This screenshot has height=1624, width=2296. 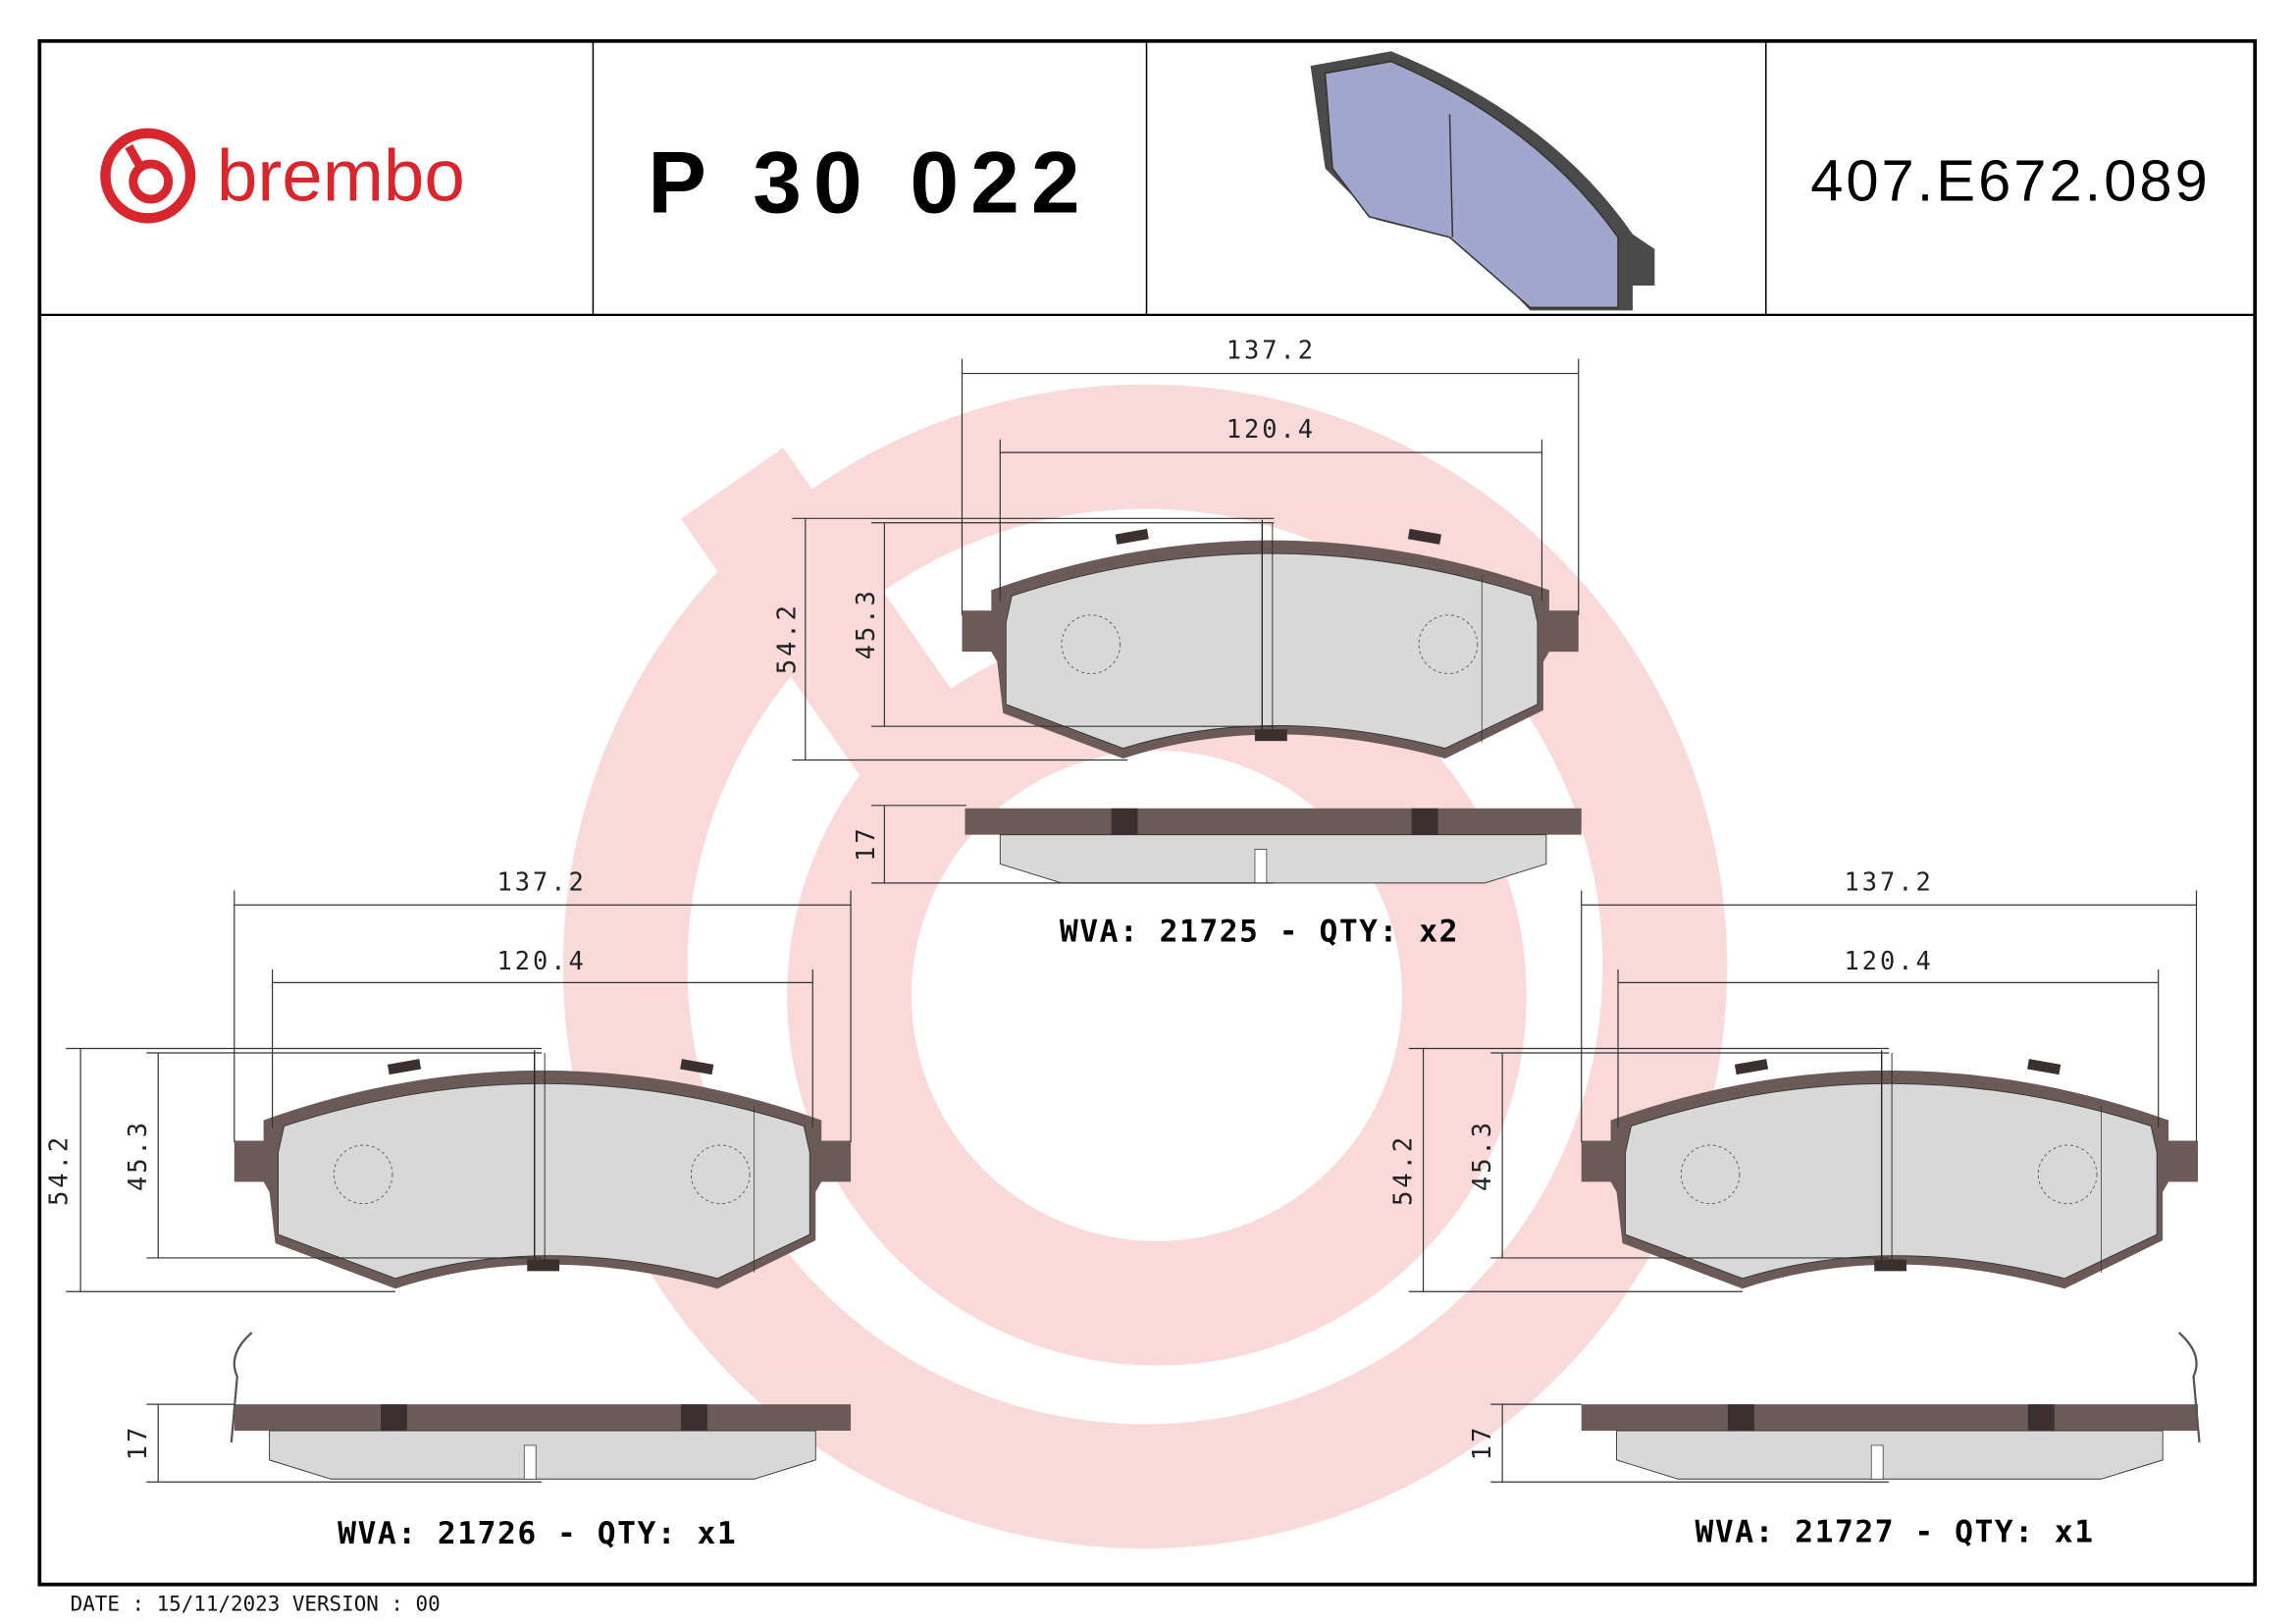 What do you see at coordinates (1895, 1531) in the screenshot?
I see `wva-caption: WVA: 21727 - QTY: x1` at bounding box center [1895, 1531].